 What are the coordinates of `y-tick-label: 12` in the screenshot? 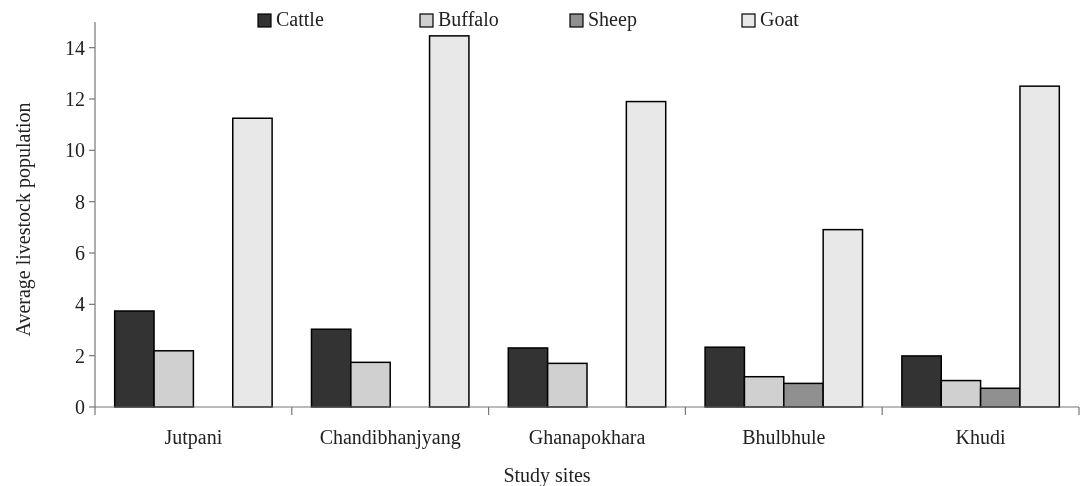 It's located at (75, 99).